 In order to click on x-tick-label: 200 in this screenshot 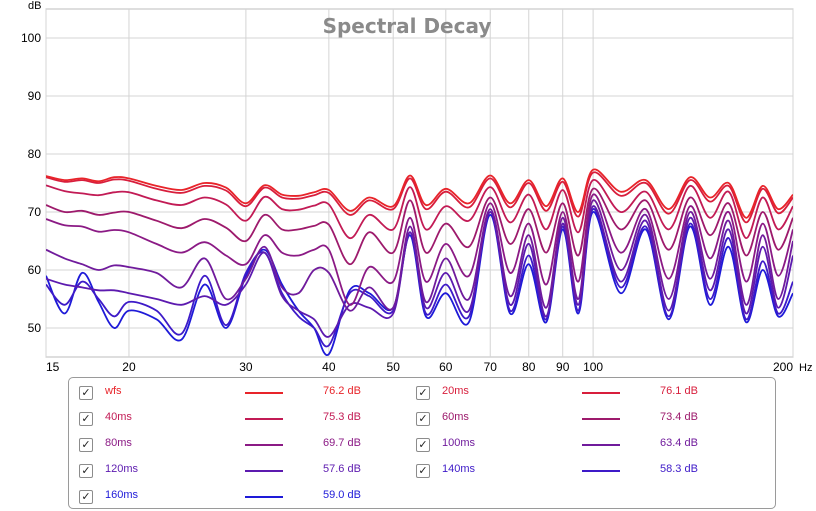, I will do `click(783, 367)`.